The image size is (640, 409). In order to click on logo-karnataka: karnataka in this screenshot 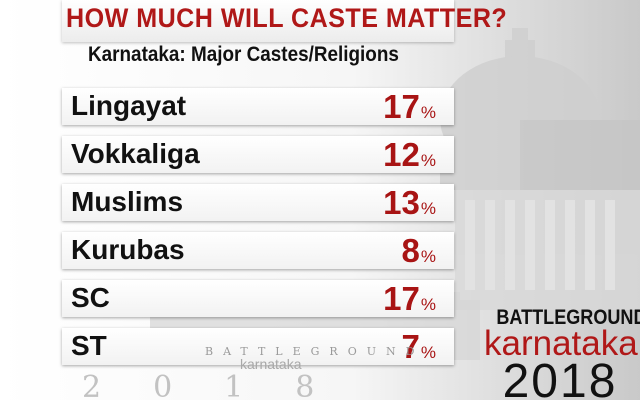, I will do `click(561, 343)`.